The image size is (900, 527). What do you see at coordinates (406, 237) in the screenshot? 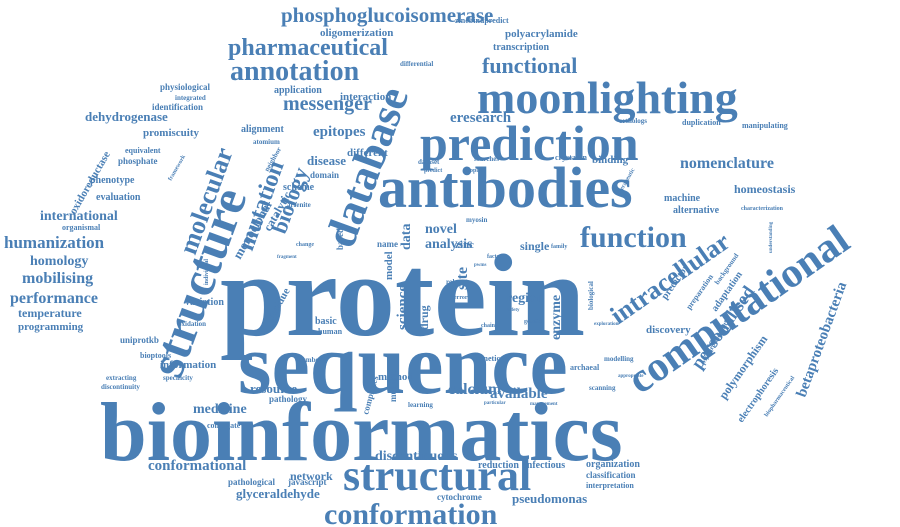
I see `word-data: data` at bounding box center [406, 237].